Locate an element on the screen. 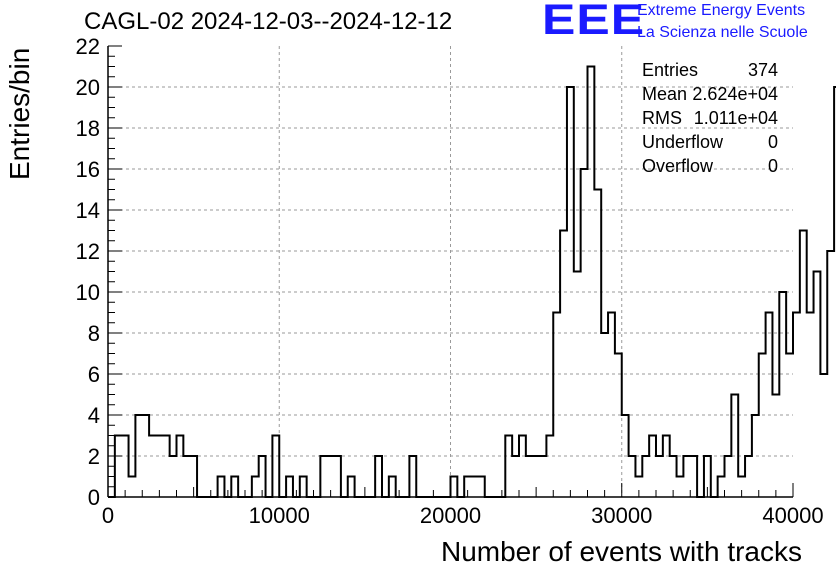 This screenshot has height=572, width=836. x-tick-labels: 0 10000 20000 30000 40000 is located at coordinates (463, 515).